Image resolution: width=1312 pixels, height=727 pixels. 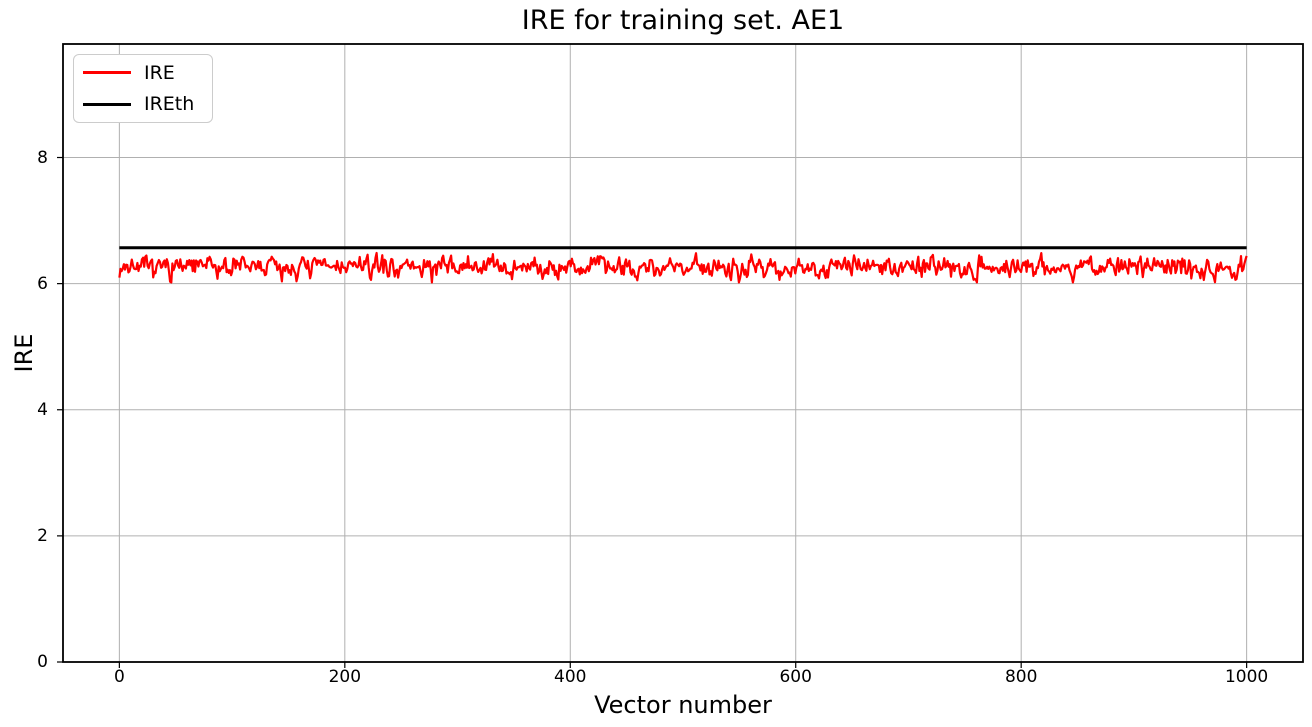 I want to click on x-tick-label-600: 600, so click(x=795, y=677).